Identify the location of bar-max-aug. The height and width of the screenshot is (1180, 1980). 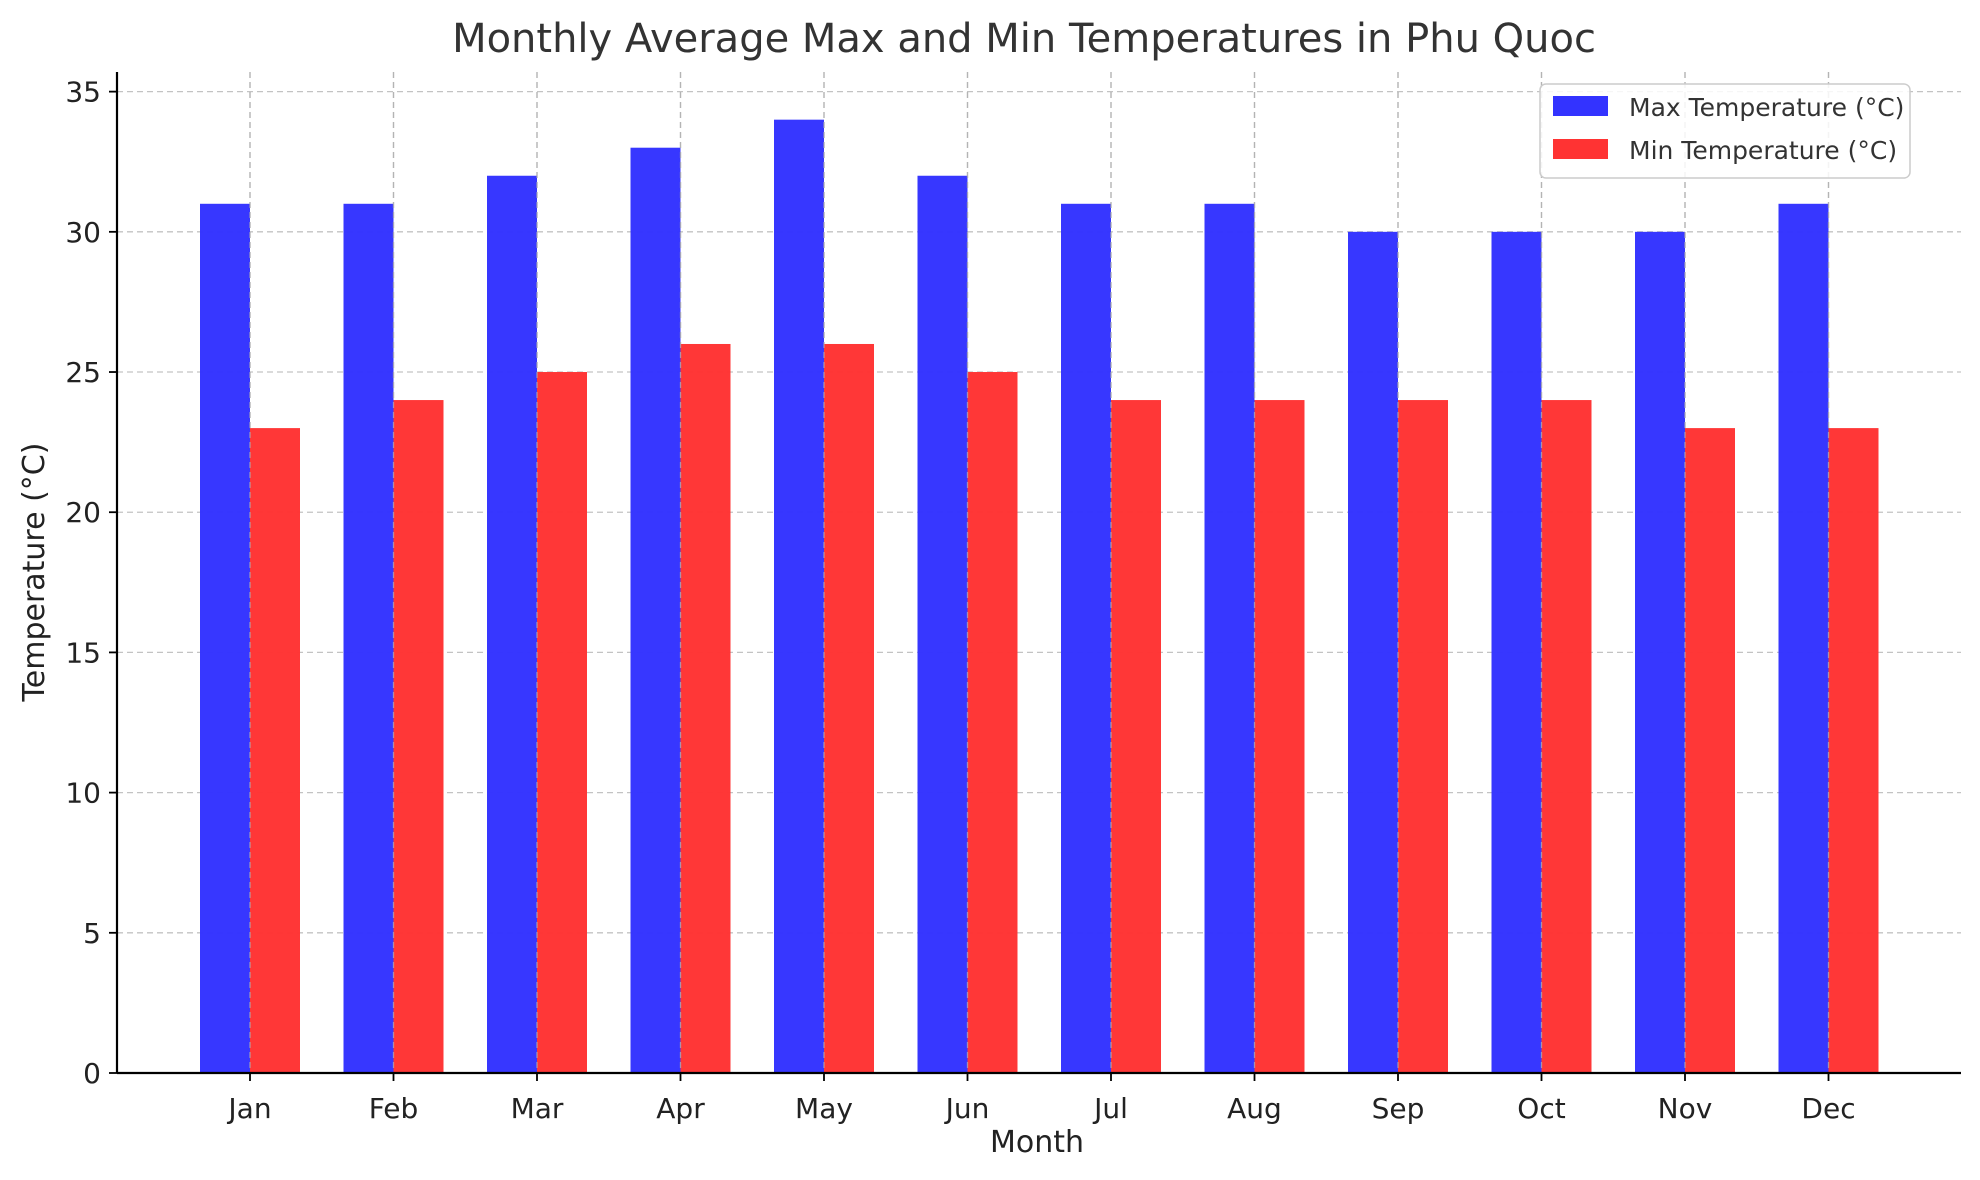
(1229, 638).